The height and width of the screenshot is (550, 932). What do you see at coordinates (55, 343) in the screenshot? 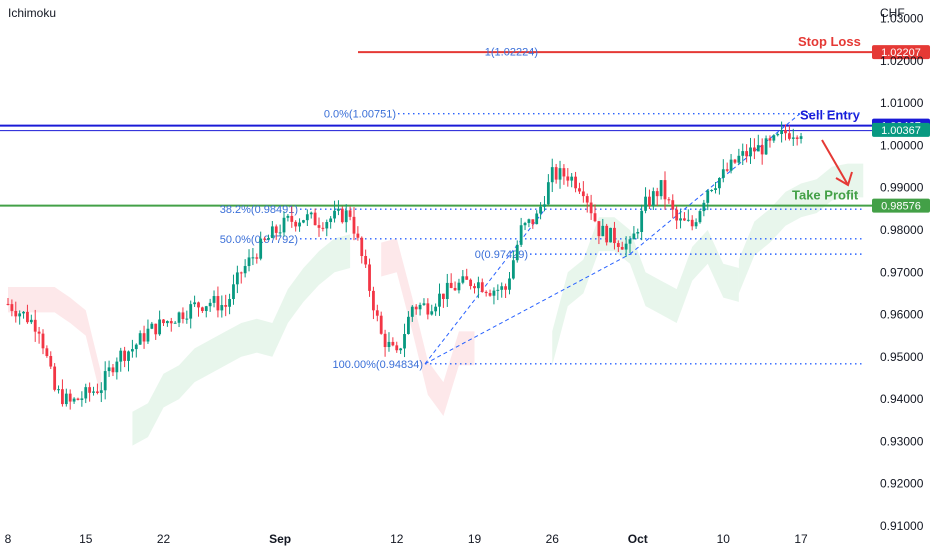
I see `cloud-bearish` at bounding box center [55, 343].